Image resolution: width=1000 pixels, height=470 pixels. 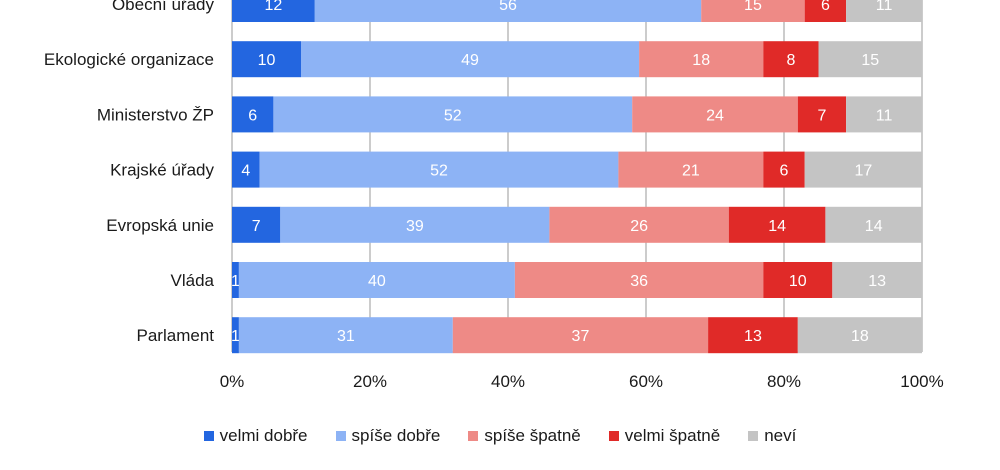 What do you see at coordinates (370, 381) in the screenshot?
I see `x-tick-label: 20%` at bounding box center [370, 381].